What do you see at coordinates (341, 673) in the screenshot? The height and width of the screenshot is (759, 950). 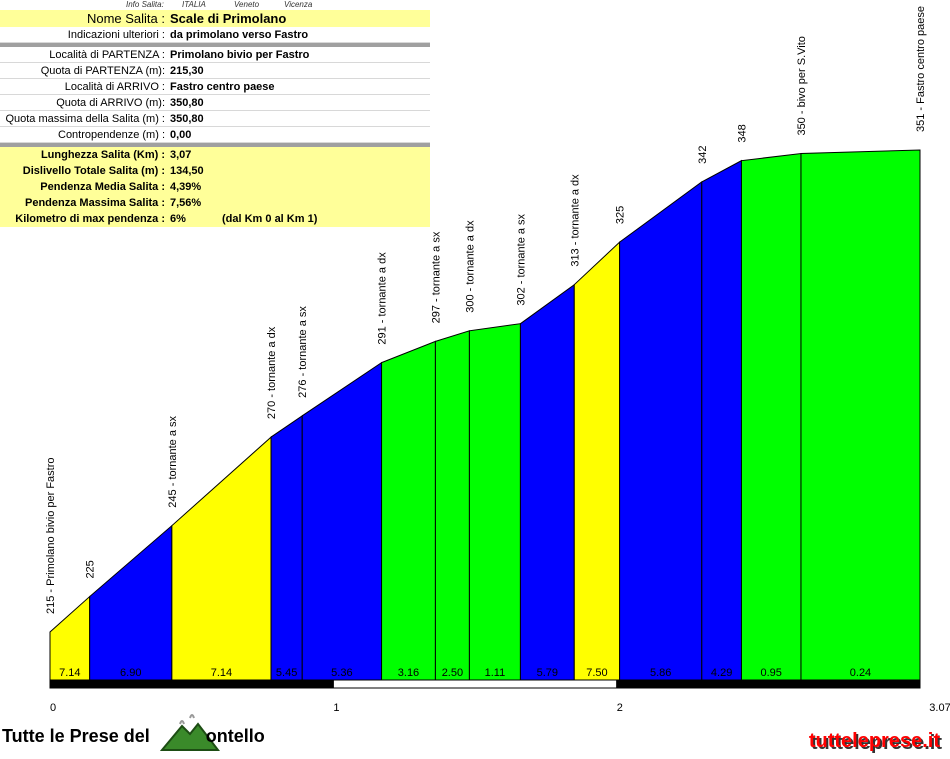 I see `gradient-label: 5.36` at bounding box center [341, 673].